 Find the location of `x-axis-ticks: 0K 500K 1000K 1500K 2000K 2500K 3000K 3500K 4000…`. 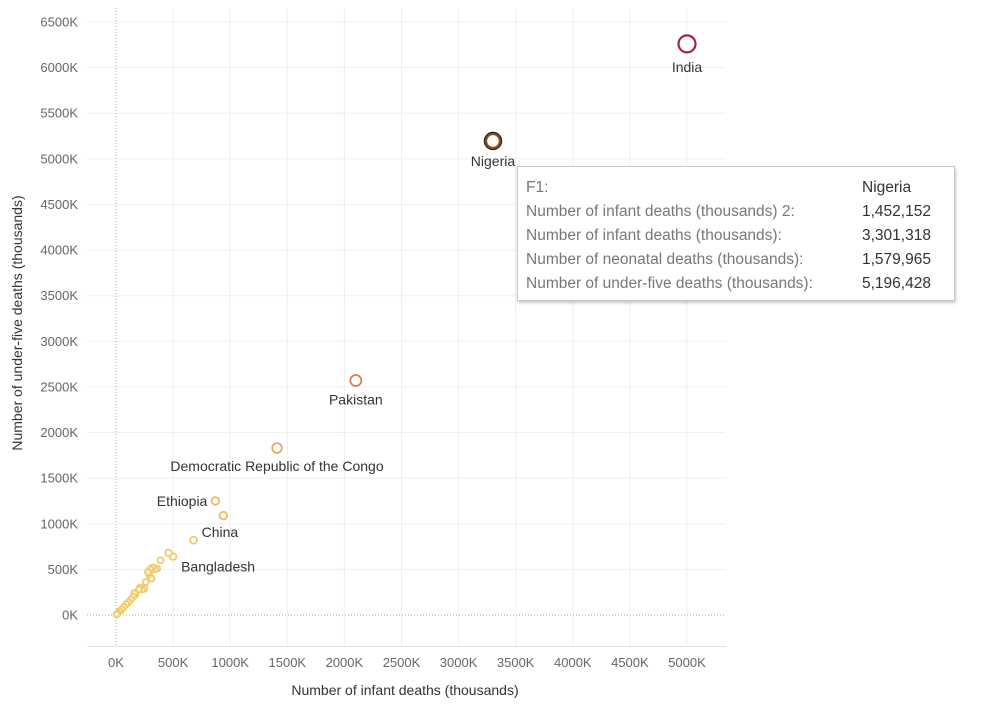

x-axis-ticks: 0K 500K 1000K 1500K 2000K 2500K 3000K 3500K 4000… is located at coordinates (407, 662).